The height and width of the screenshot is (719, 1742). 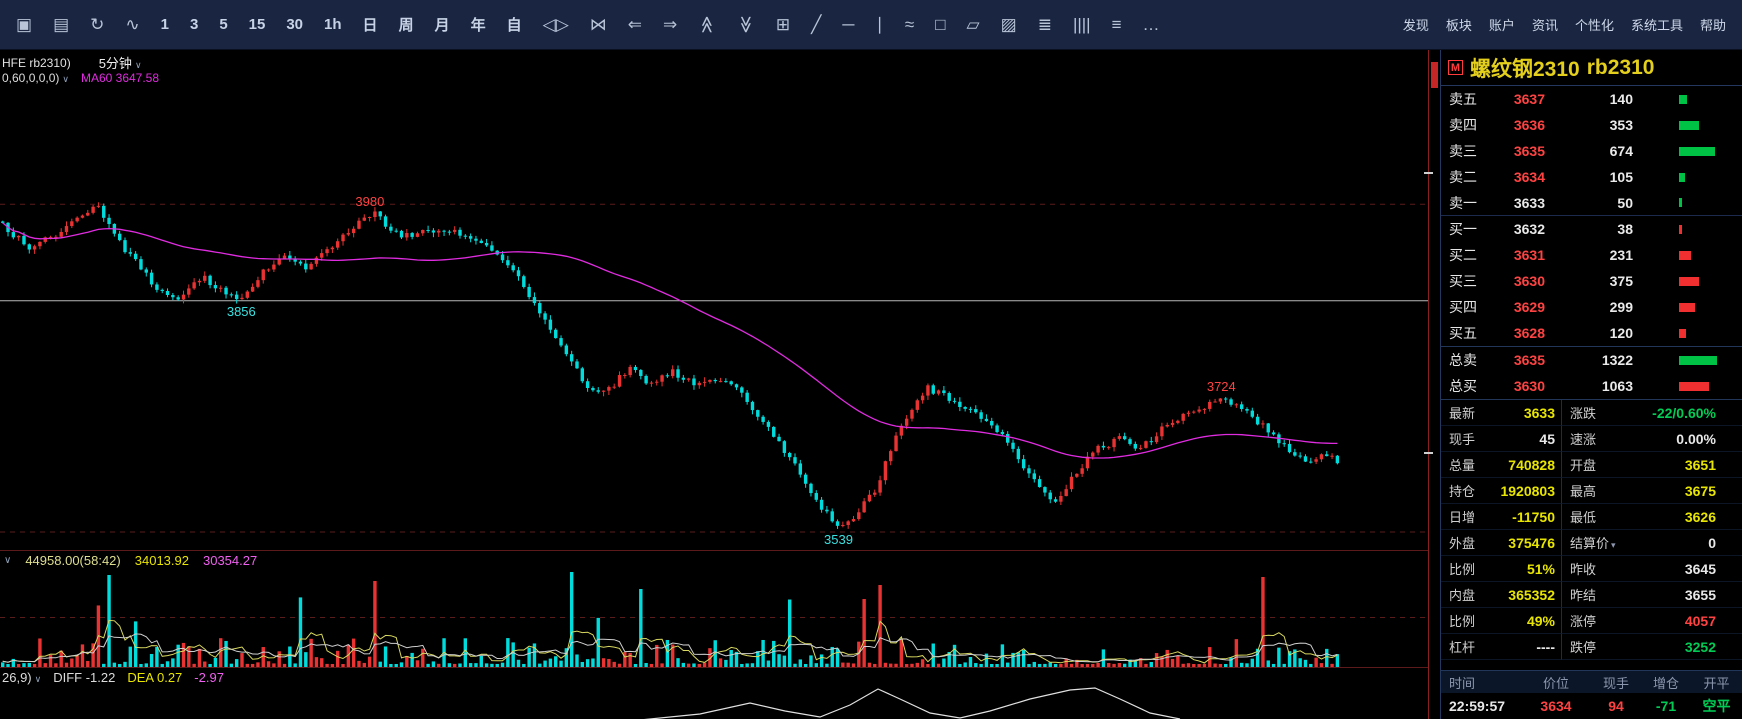 What do you see at coordinates (1591, 307) in the screenshot?
I see `dom-row-9: 买四 3629 299` at bounding box center [1591, 307].